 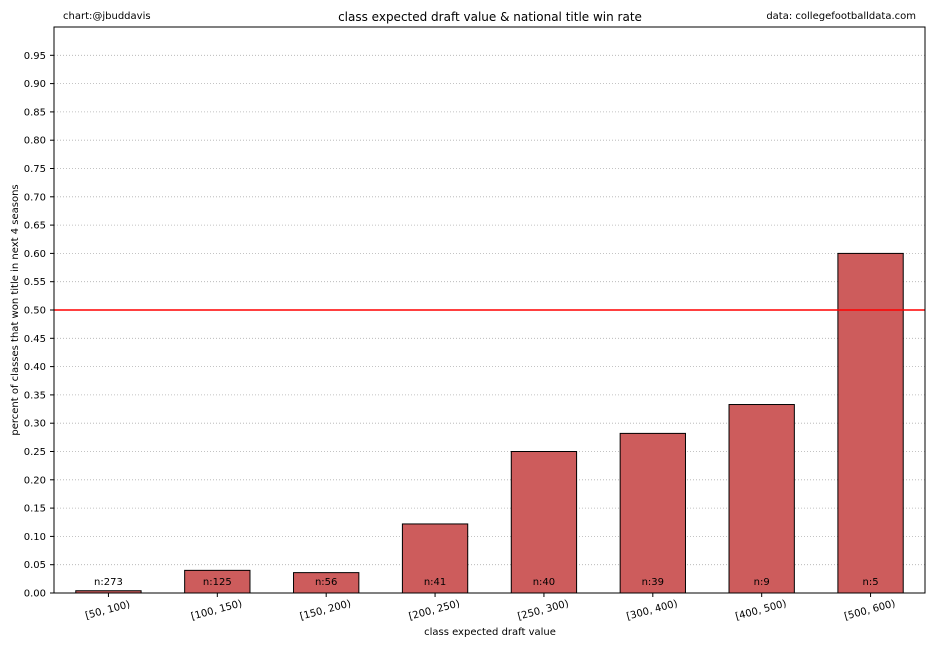 I want to click on y-tick-label: 0.60, so click(x=35, y=254).